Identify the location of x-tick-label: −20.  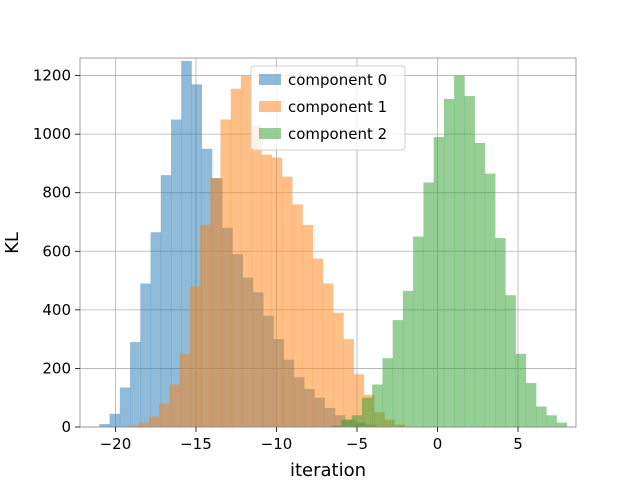
(116, 444).